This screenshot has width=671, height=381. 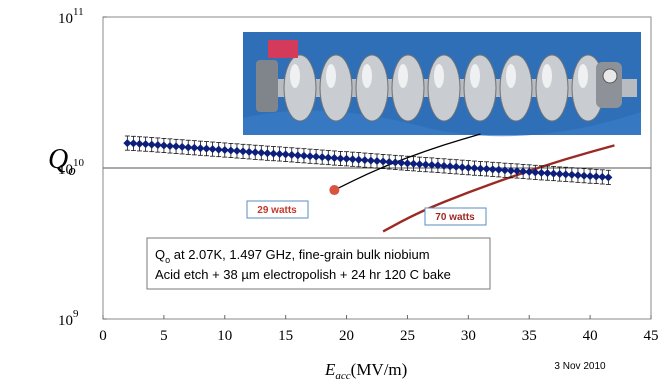 What do you see at coordinates (468, 336) in the screenshot?
I see `x-tick-label: 30` at bounding box center [468, 336].